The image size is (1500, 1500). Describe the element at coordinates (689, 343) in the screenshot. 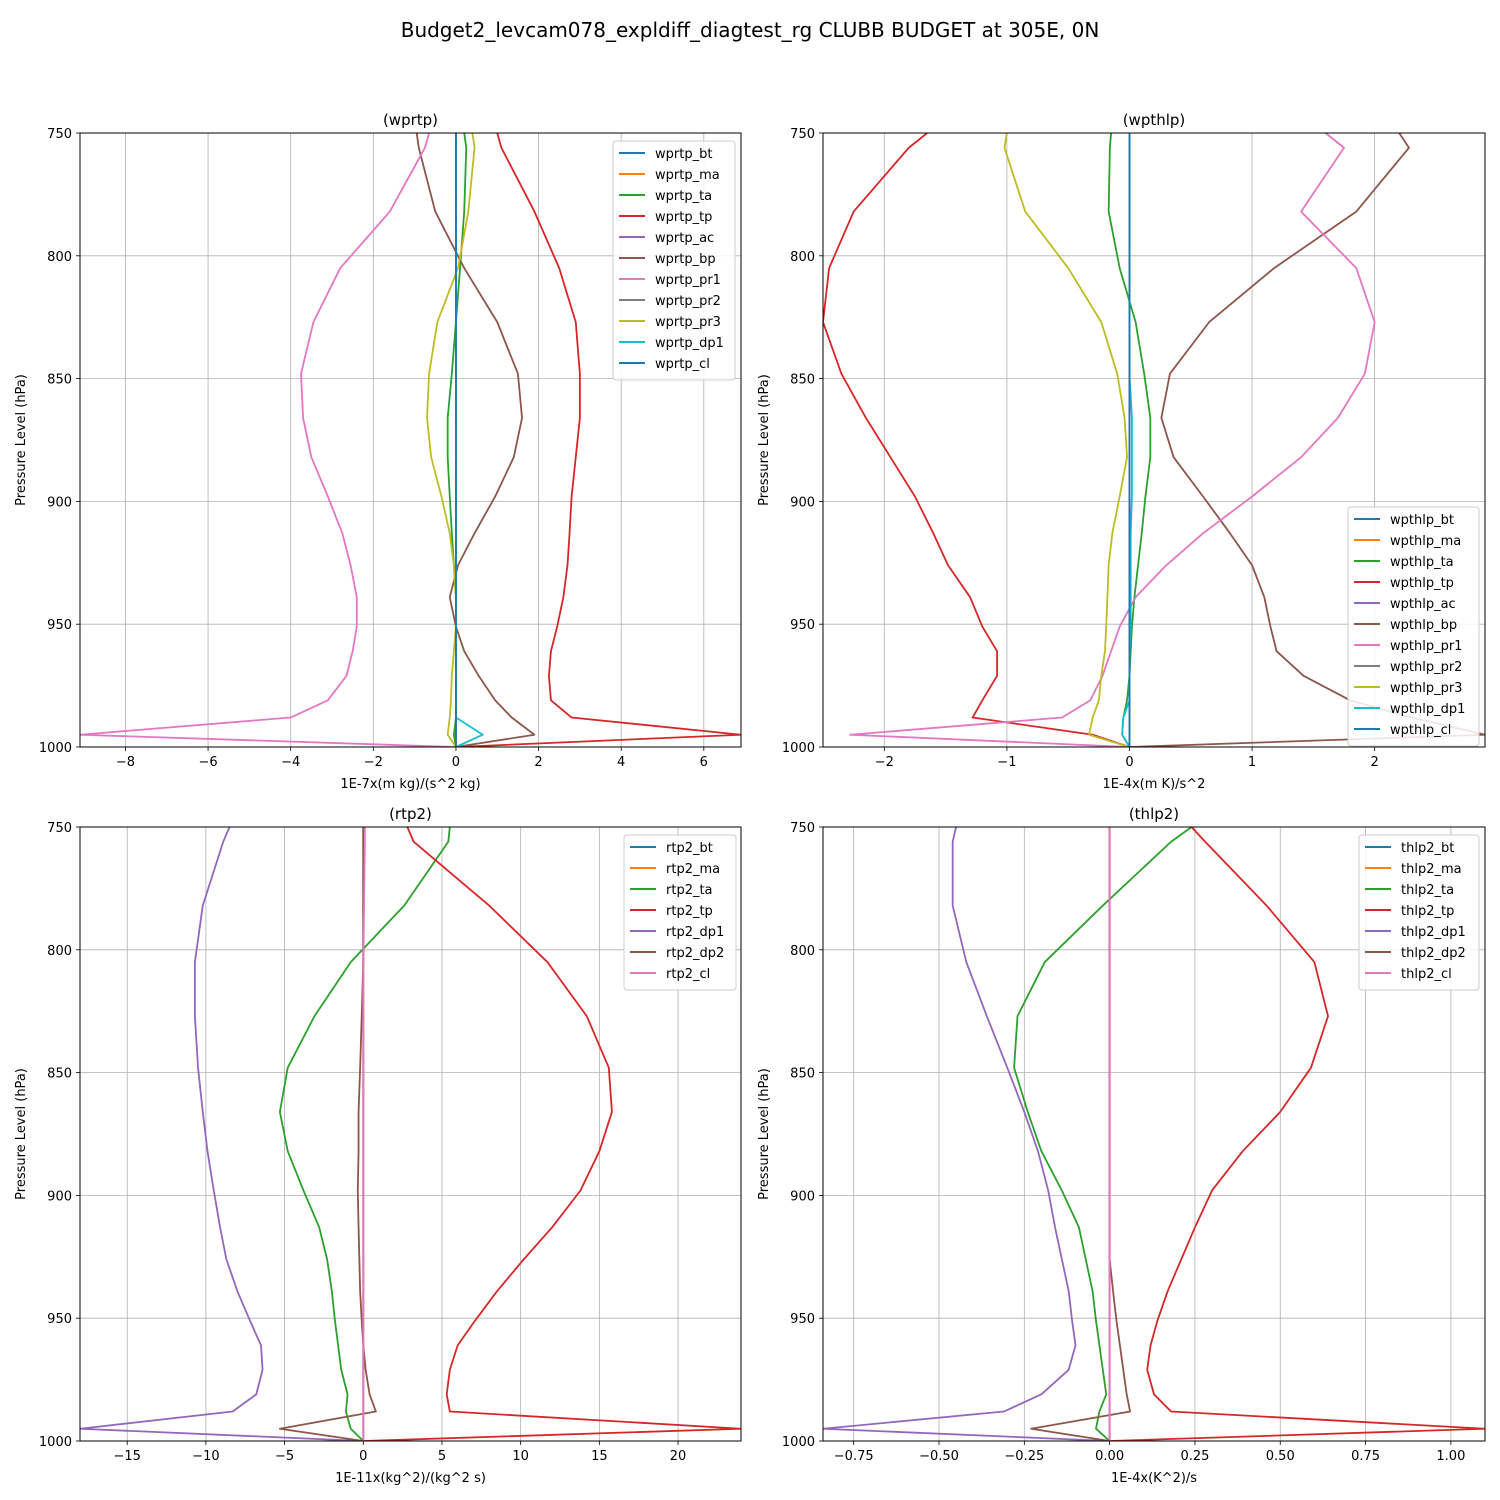

I see `legend-label: wprtp_dp1` at that location.